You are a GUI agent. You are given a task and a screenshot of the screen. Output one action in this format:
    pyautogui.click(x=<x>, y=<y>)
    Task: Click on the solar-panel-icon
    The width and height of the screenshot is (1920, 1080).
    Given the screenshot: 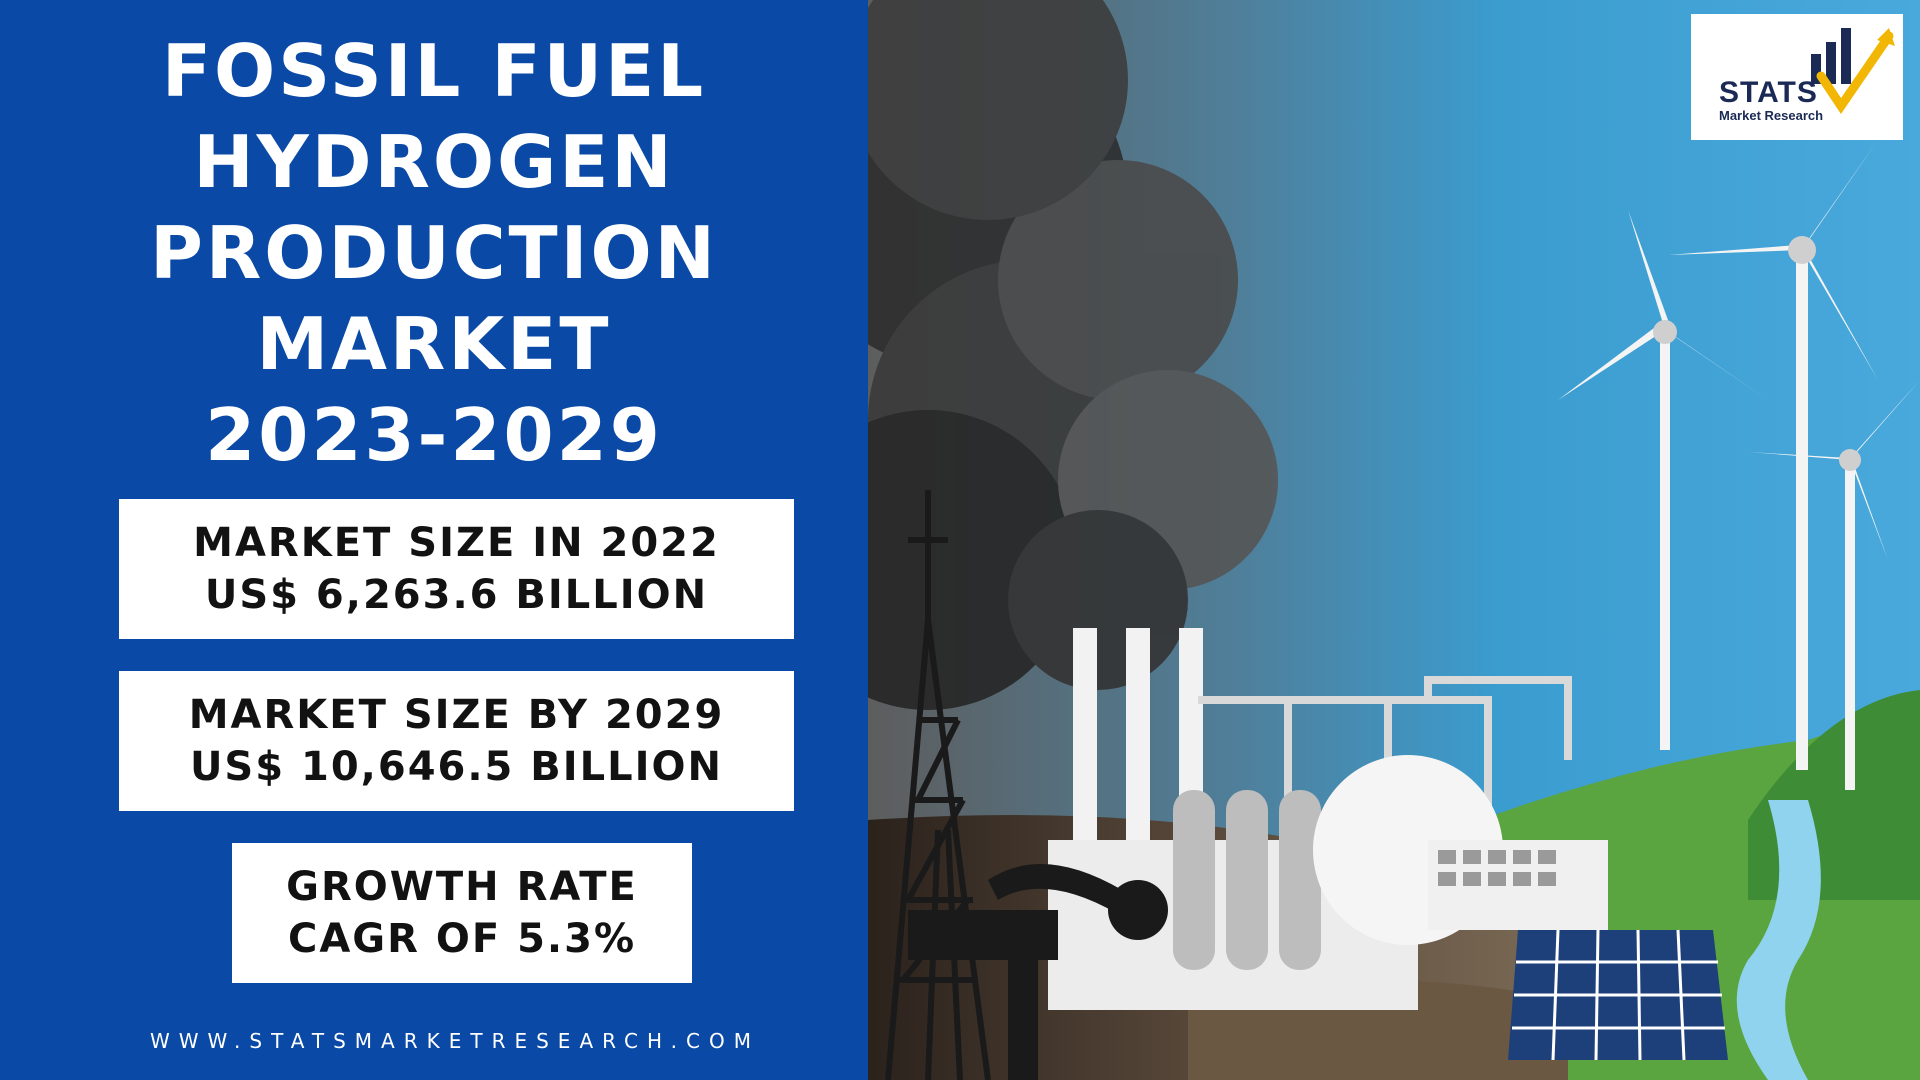 What is the action you would take?
    pyautogui.click(x=1618, y=995)
    